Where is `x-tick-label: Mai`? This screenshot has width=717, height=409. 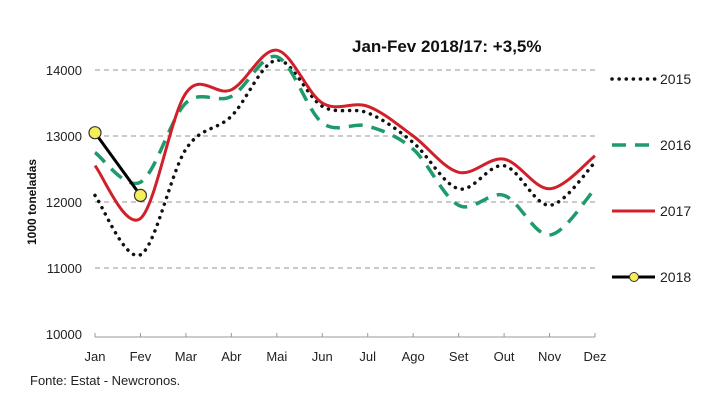 x-tick-label: Mai is located at coordinates (276, 356).